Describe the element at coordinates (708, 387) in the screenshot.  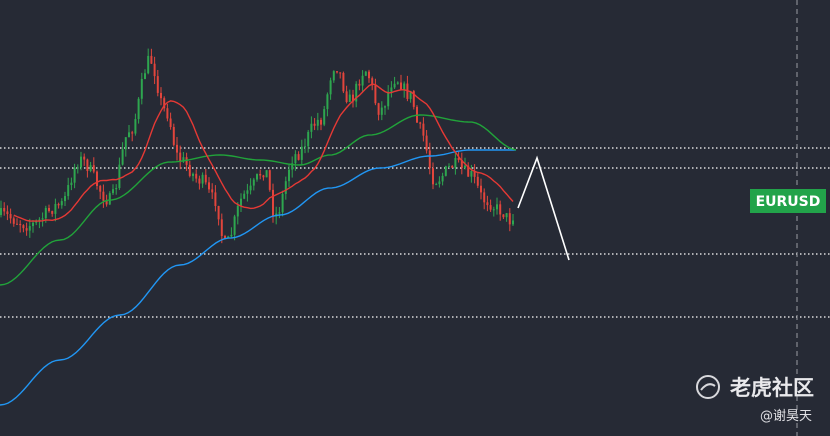
I see `logo` at that location.